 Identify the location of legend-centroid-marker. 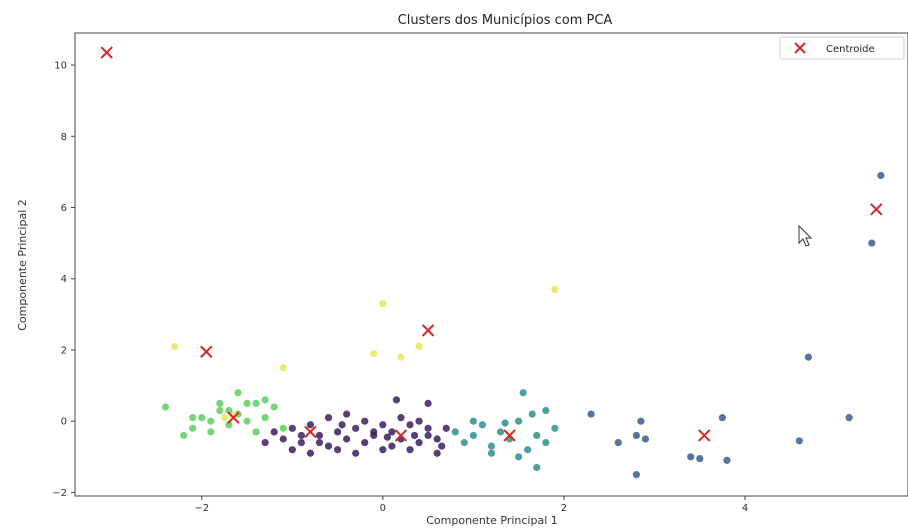
(800, 48).